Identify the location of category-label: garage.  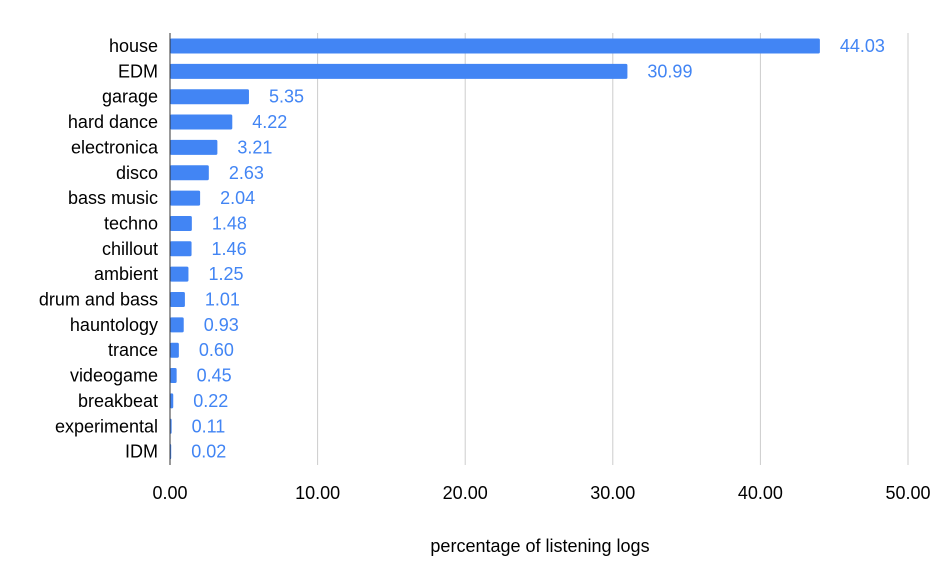
(130, 97).